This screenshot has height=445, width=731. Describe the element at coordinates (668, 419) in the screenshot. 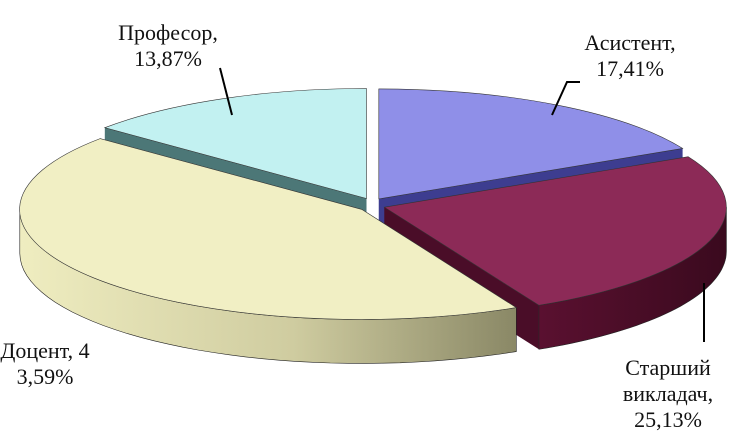

I see `slice-label-1-line-2: 25,13%` at that location.